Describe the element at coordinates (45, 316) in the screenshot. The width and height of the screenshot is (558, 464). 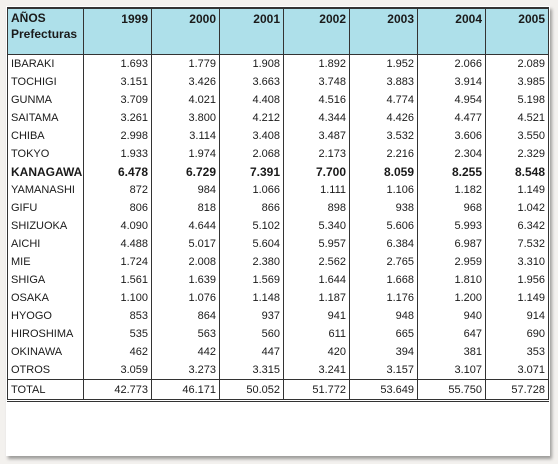
I see `prefecture-name: HYOGO` at that location.